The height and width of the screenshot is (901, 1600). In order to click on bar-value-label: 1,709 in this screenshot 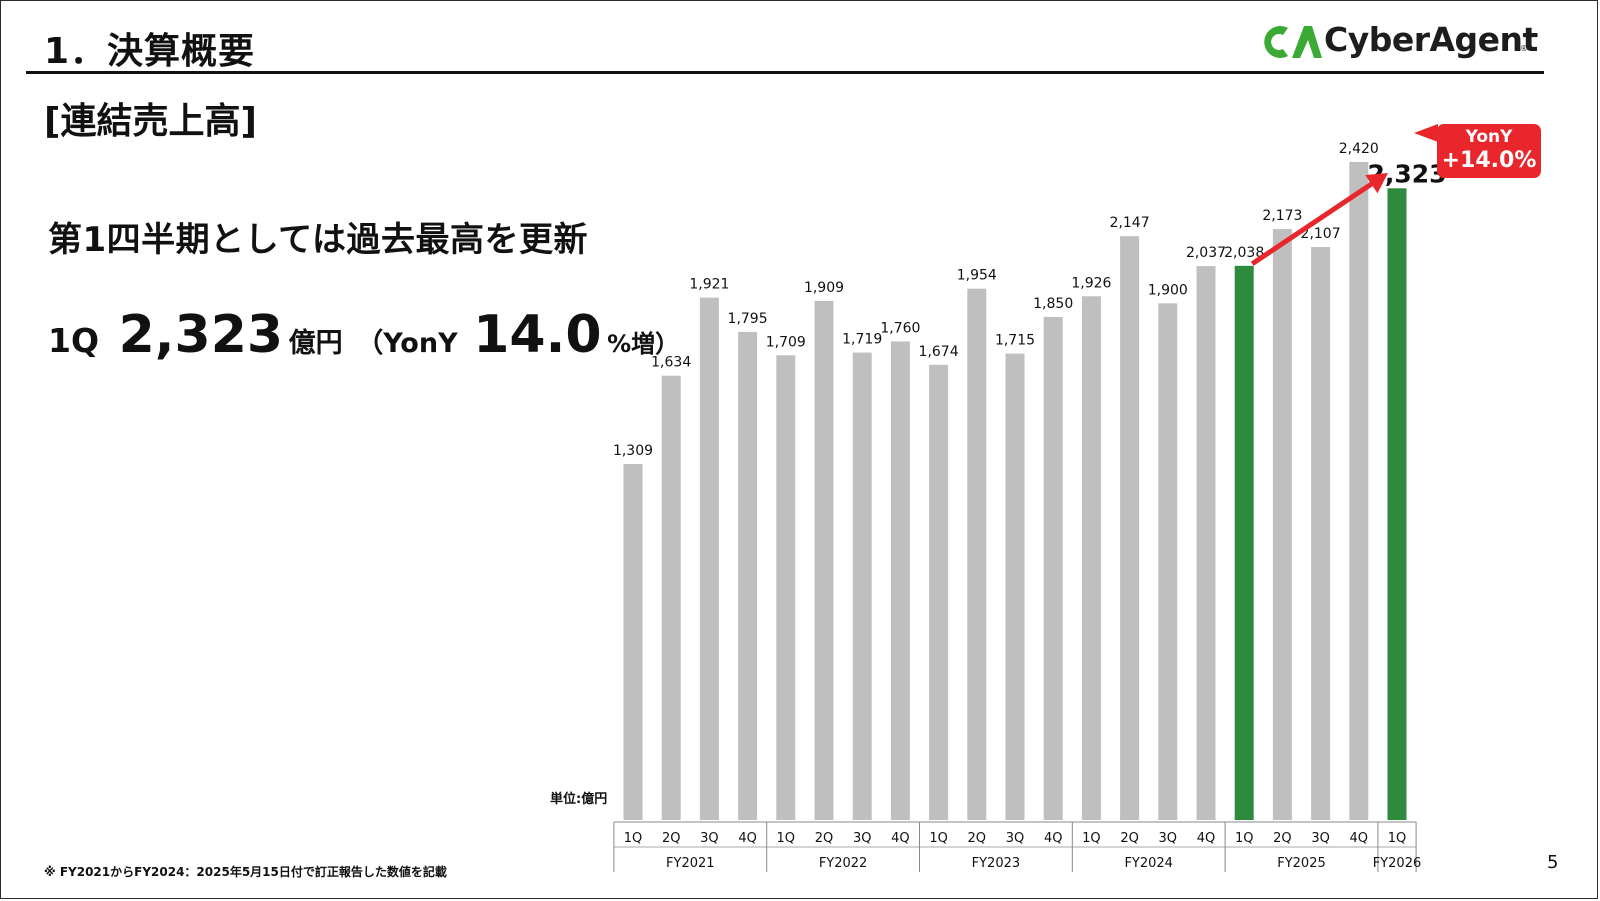, I will do `click(786, 342)`.